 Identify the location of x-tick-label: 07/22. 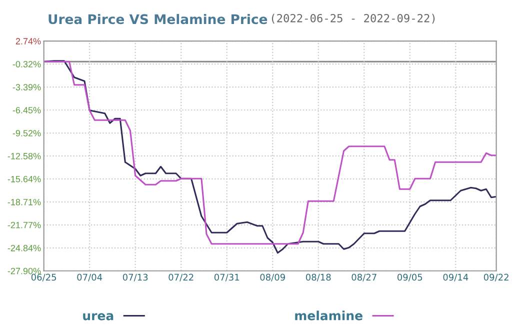
(181, 278).